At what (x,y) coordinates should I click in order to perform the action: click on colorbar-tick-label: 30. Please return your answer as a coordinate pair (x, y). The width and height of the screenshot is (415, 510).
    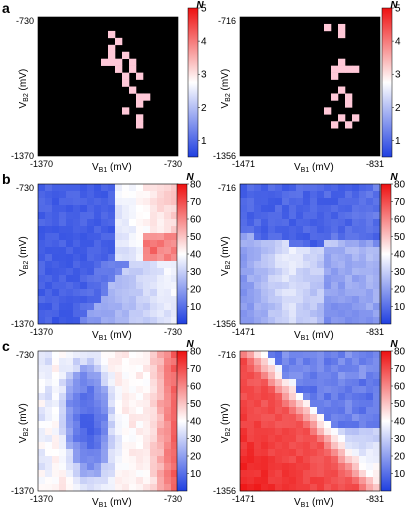
    Looking at the image, I should click on (196, 272).